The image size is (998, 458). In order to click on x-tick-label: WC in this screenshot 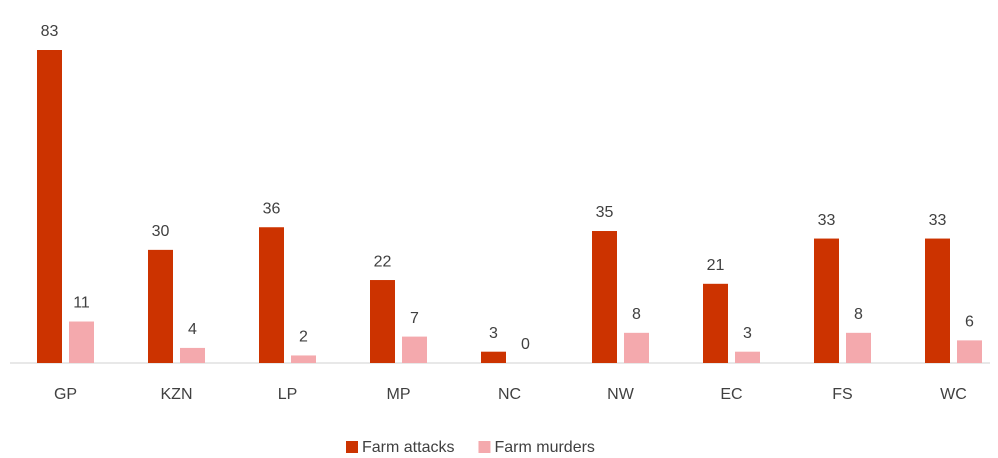, I will do `click(953, 394)`.